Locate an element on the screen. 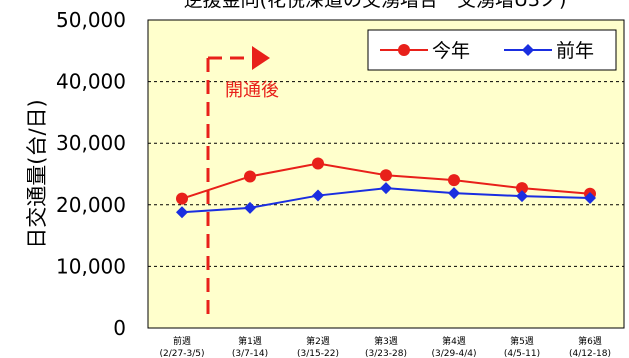 This screenshot has width=629, height=358. x-tick-label: 第6週 is located at coordinates (590, 341).